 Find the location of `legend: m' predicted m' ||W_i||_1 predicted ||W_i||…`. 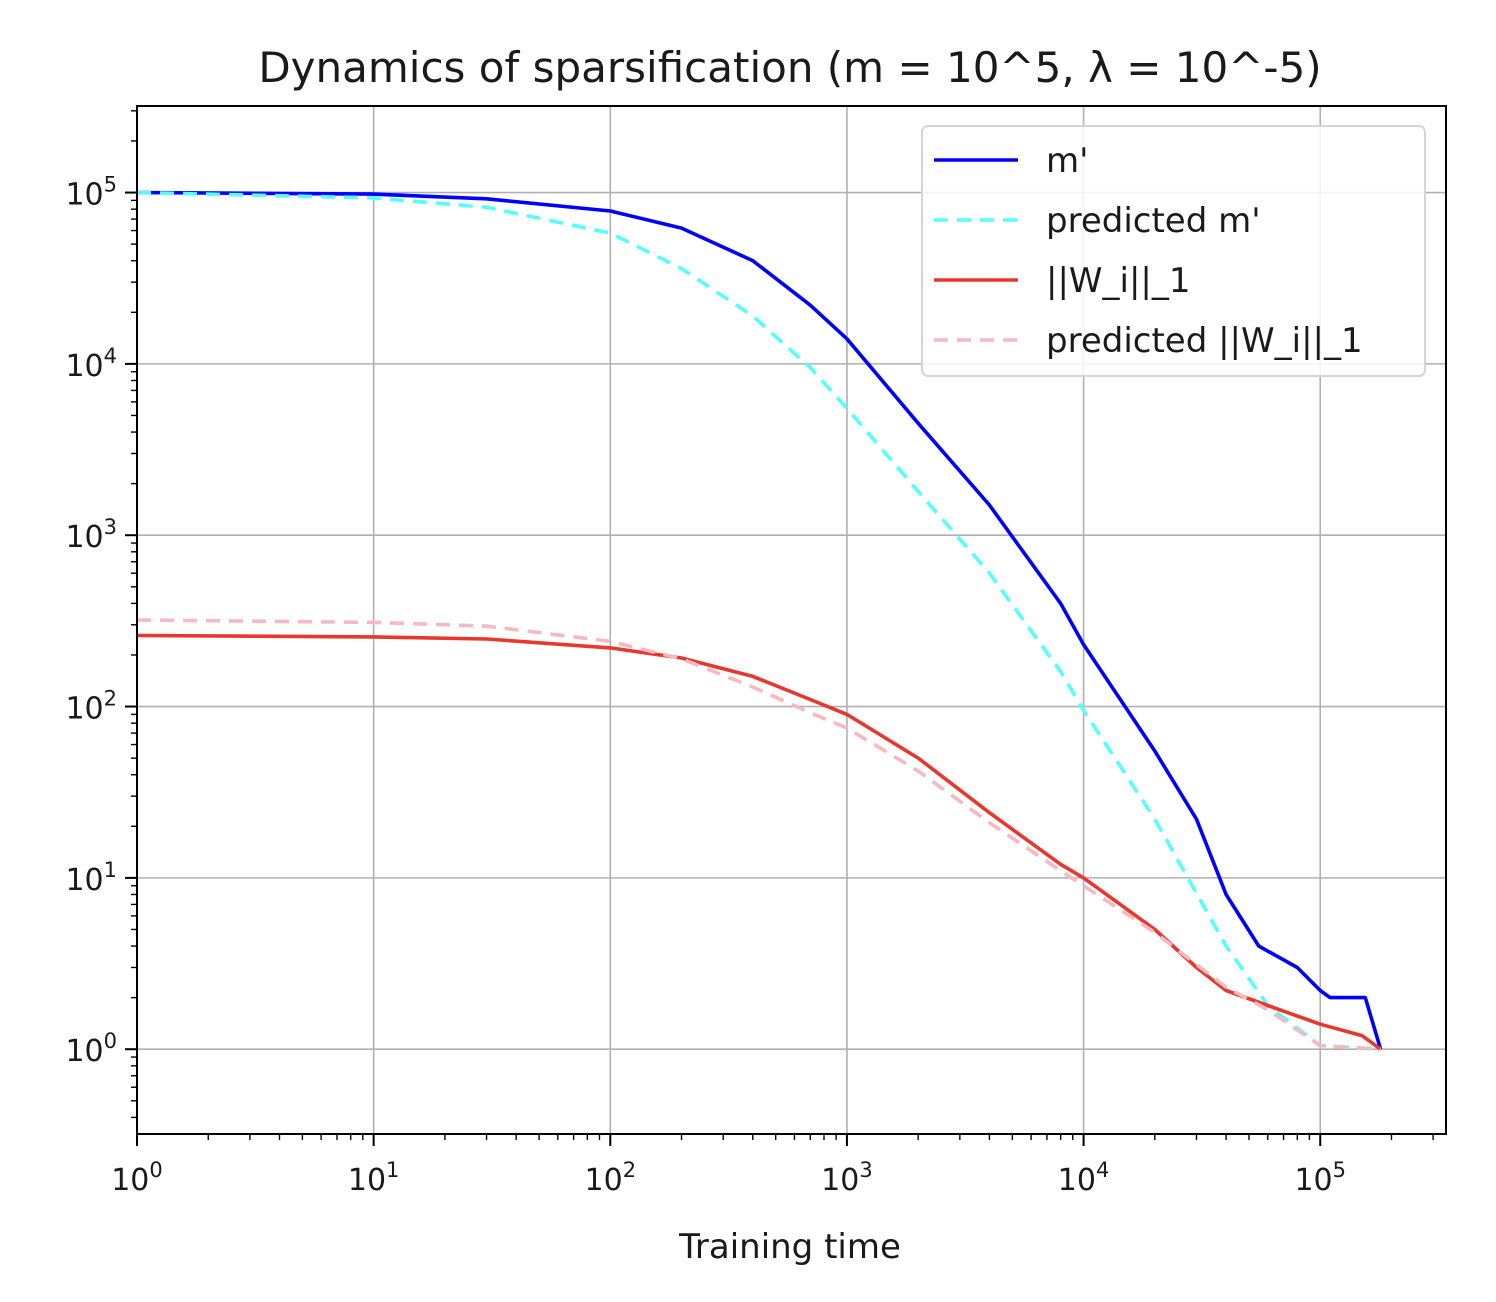

legend: m' predicted m' ||W_i||_1 predicted ||W_i||… is located at coordinates (1173, 251).